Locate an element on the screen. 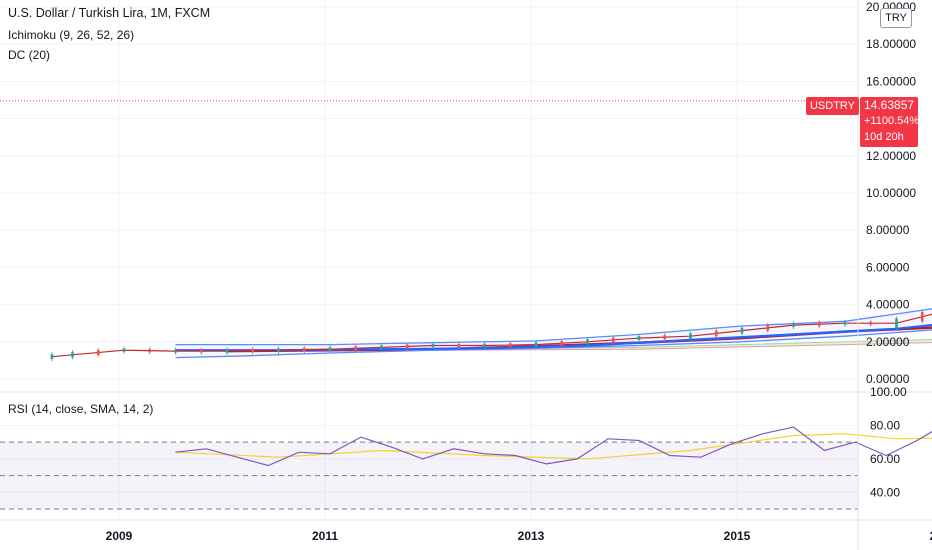  donchian-lower is located at coordinates (553, 344).